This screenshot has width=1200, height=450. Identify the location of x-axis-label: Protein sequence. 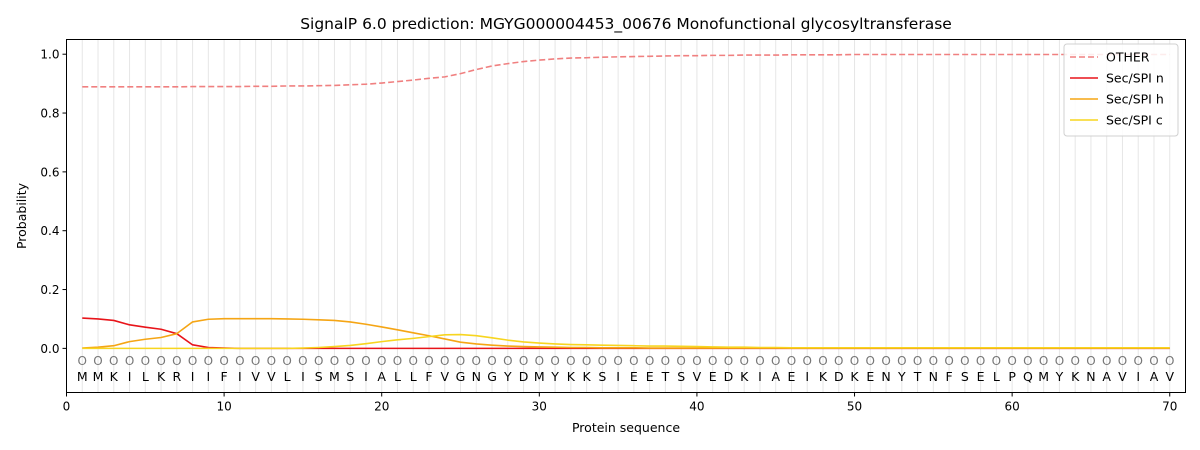
(626, 427).